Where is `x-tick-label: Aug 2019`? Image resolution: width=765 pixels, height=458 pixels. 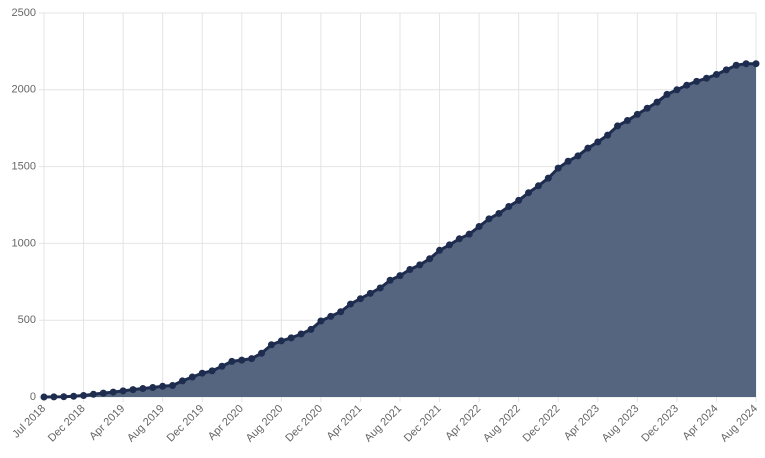
x-tick-label: Aug 2019 is located at coordinates (146, 424).